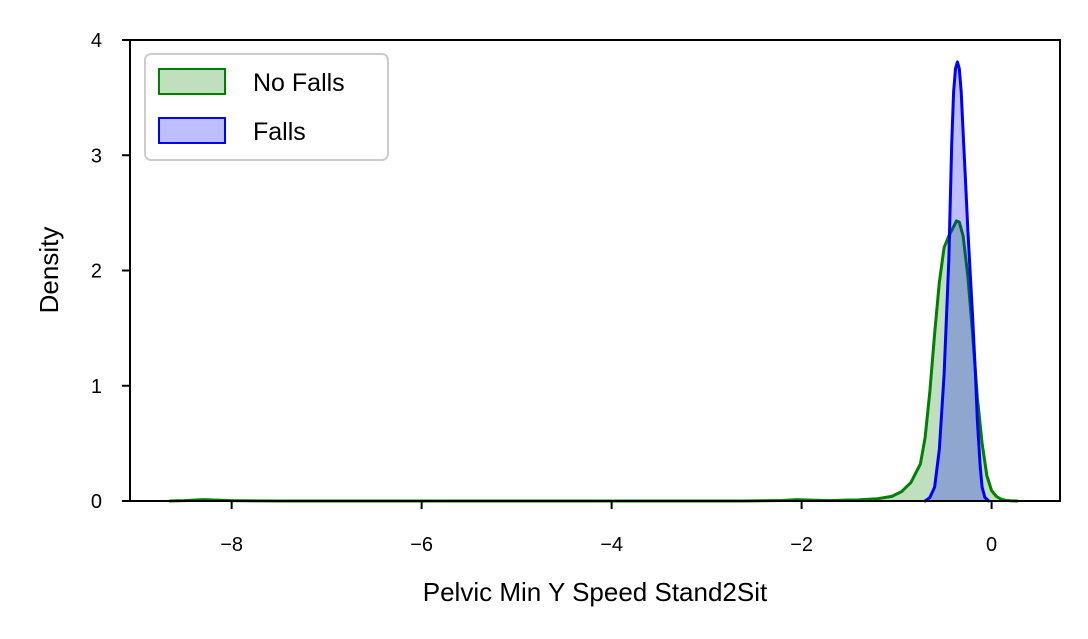 The width and height of the screenshot is (1088, 639). Describe the element at coordinates (251, 82) in the screenshot. I see `legend-item-no-falls: No Falls` at that location.